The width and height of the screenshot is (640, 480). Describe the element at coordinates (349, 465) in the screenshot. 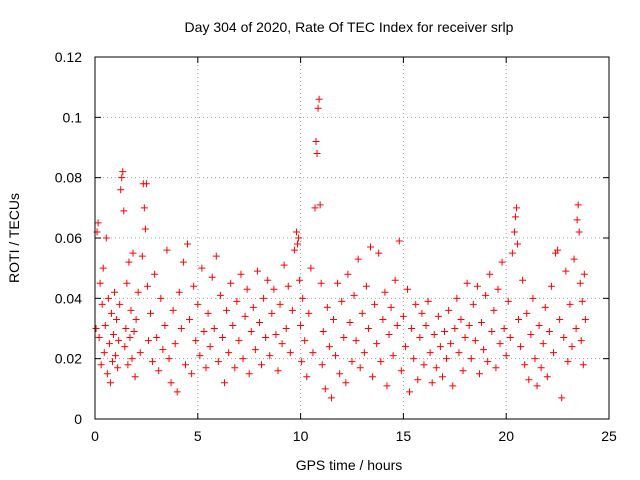

I see `x-axis-label: GPS time / hours` at that location.